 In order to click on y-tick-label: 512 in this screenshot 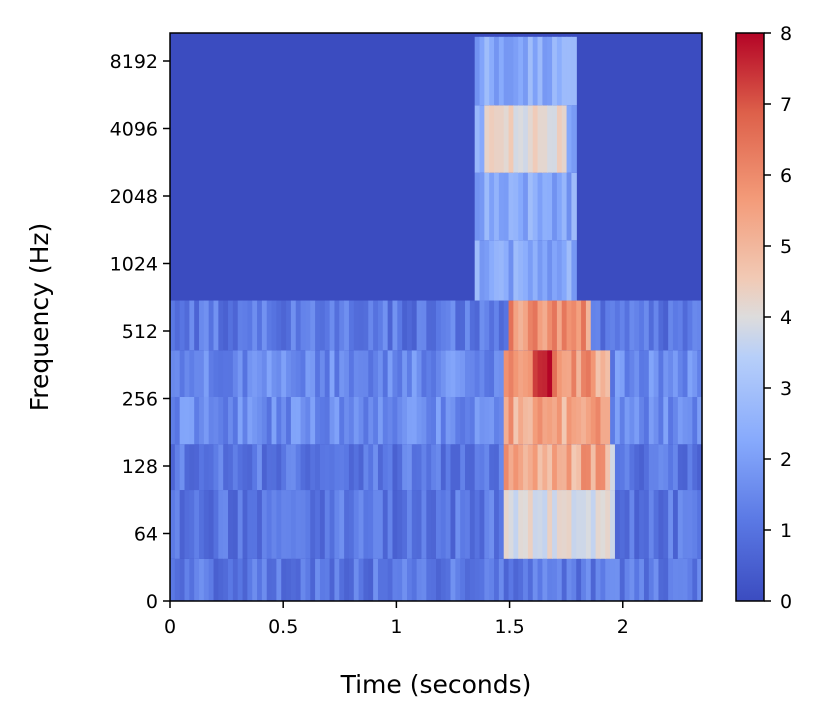, I will do `click(140, 332)`.